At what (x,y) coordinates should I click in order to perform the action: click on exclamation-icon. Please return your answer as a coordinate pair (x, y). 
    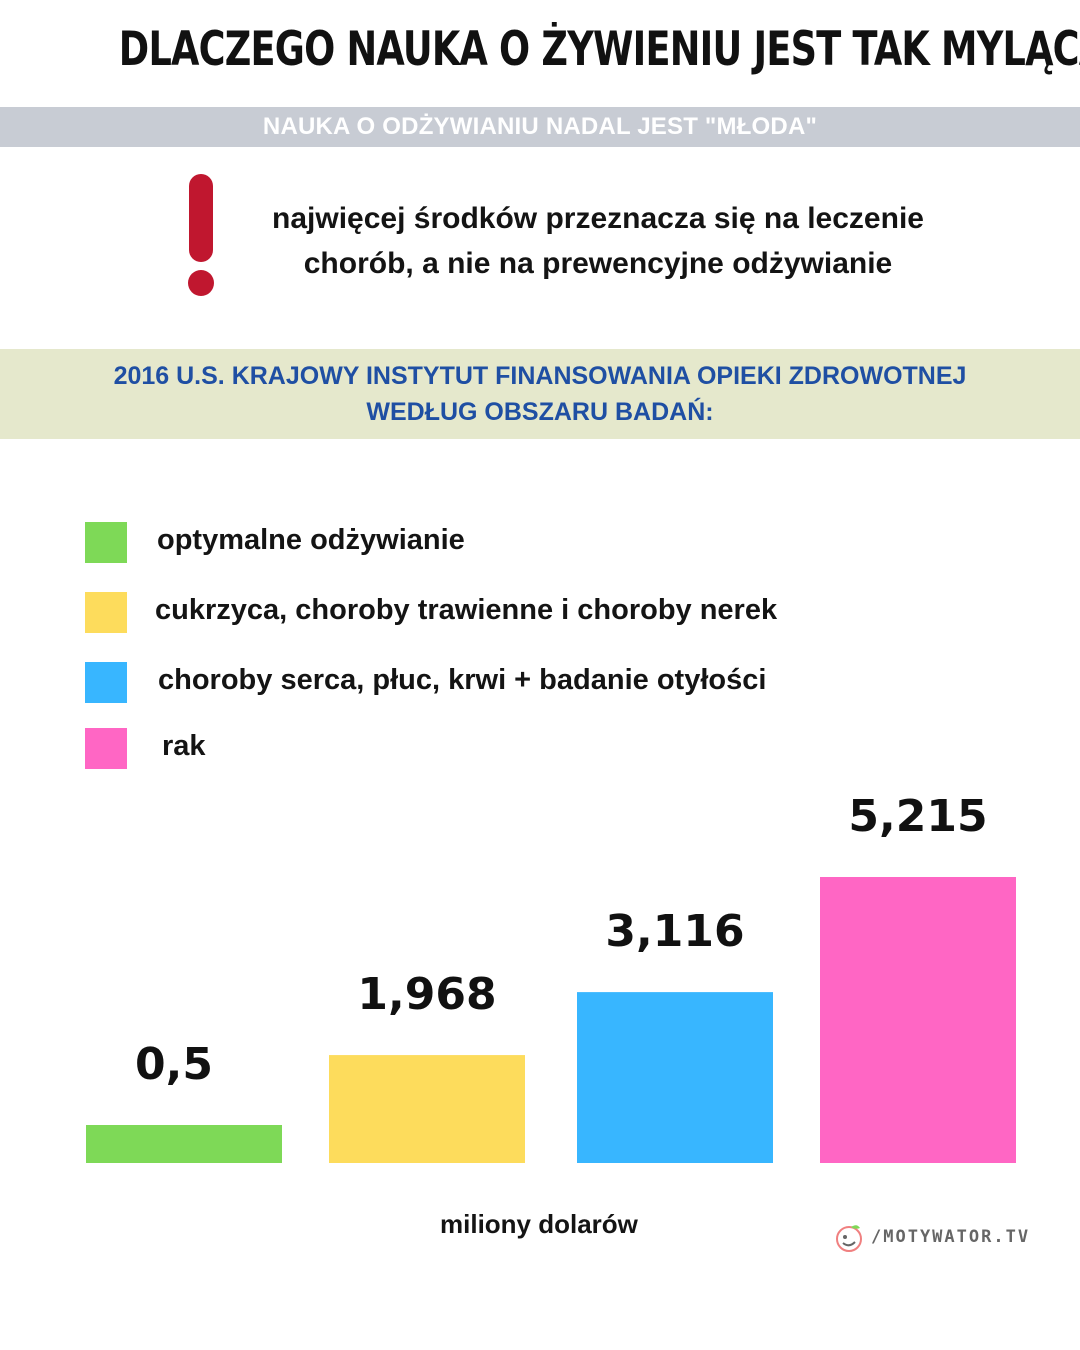
    Looking at the image, I should click on (201, 237).